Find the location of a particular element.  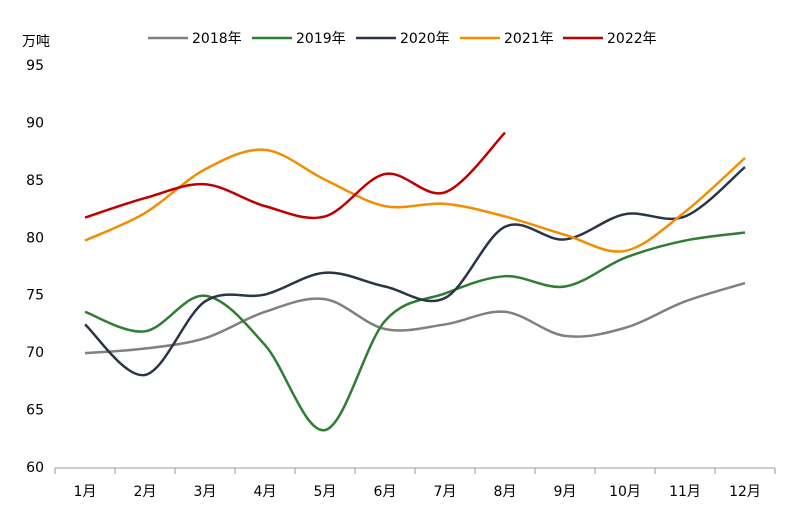

x-tick-label: 4月 is located at coordinates (265, 492).